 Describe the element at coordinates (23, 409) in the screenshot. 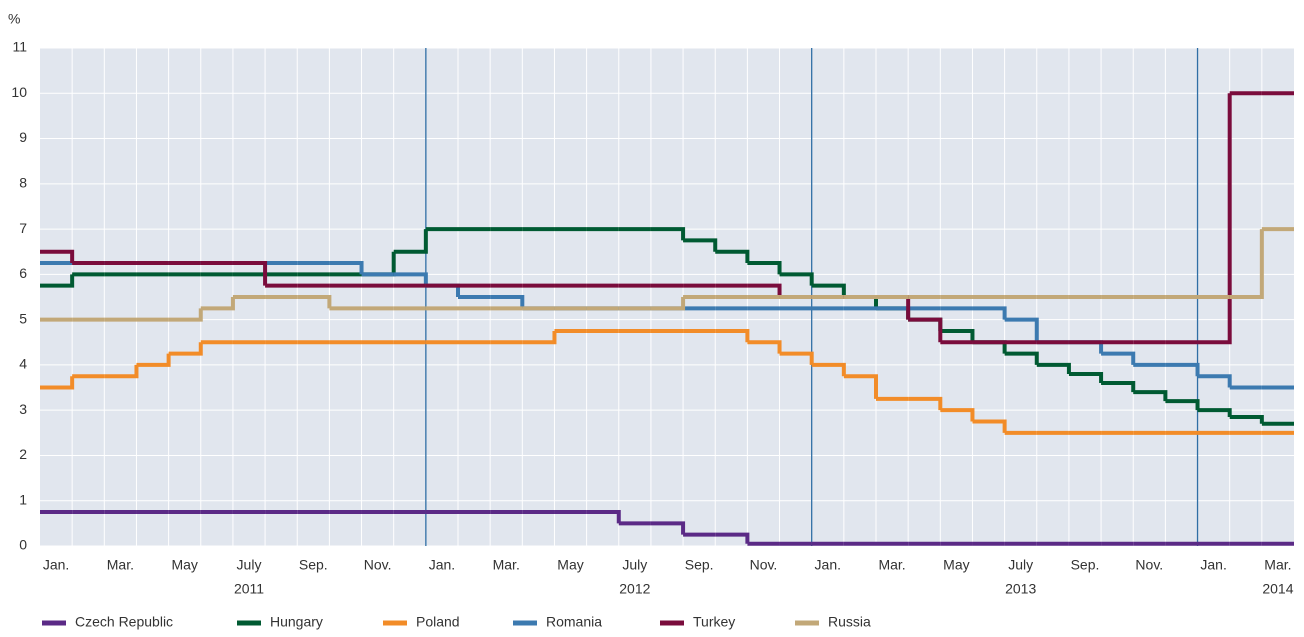

I see `y-tick-label: 3` at that location.